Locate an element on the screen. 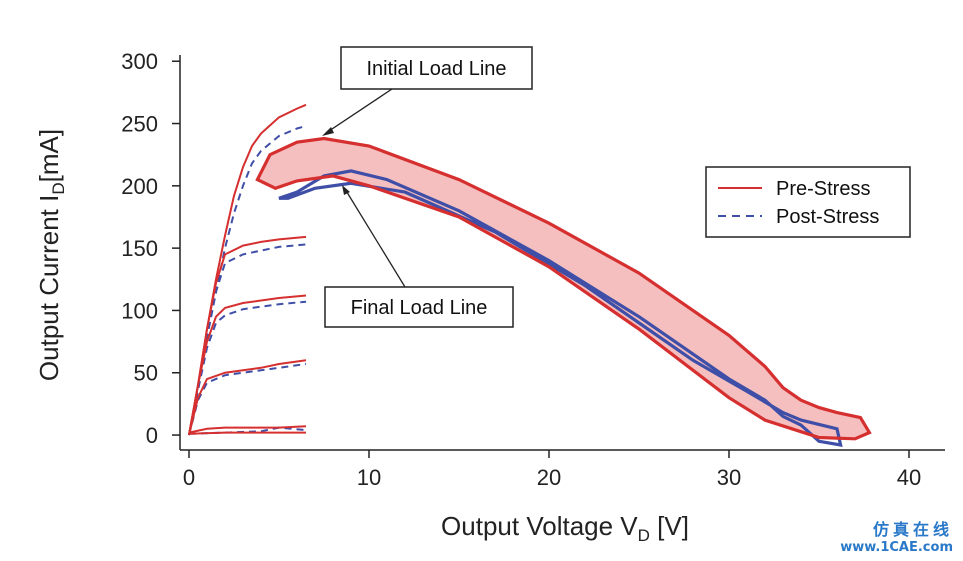 This screenshot has width=963, height=561. annotation-initial-load-line: Initial Load Line is located at coordinates (427, 91).